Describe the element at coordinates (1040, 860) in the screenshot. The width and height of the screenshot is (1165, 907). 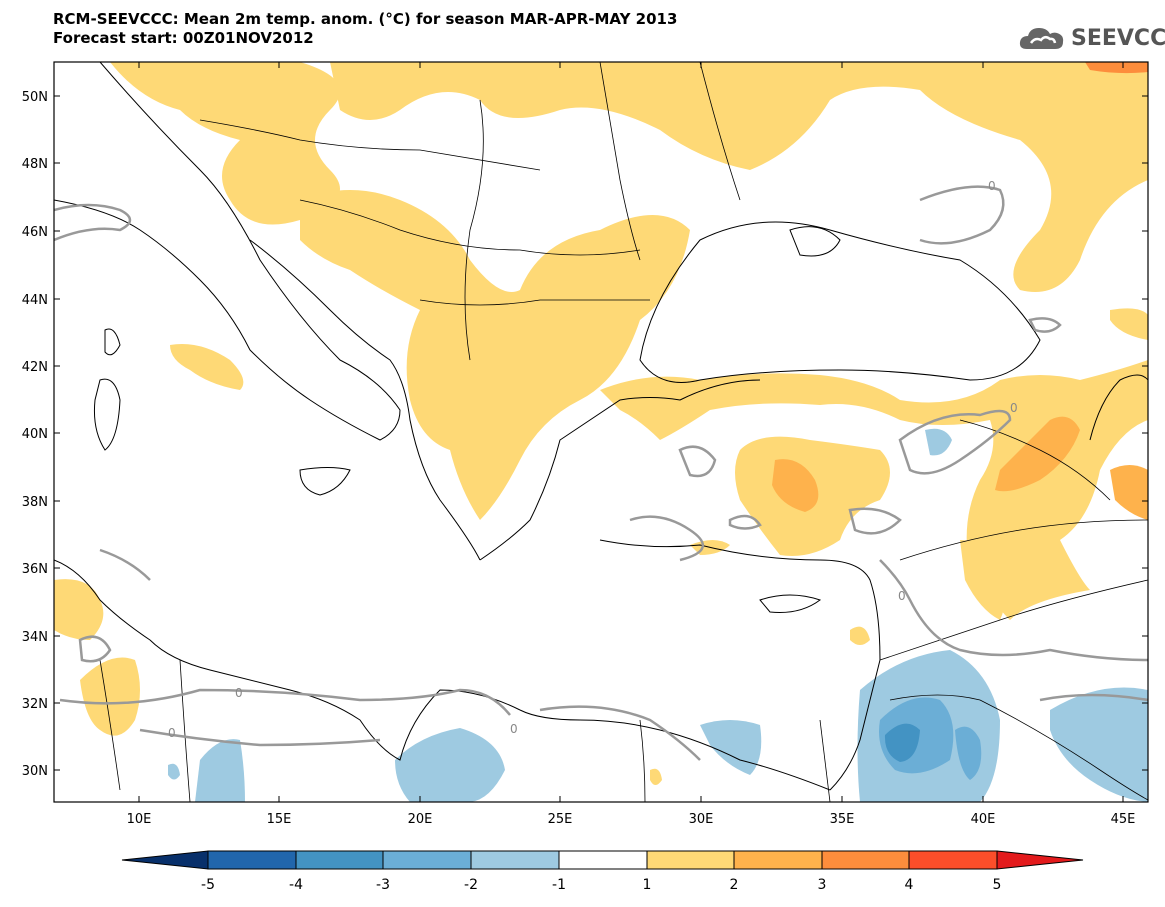
I see `colorbar-arrow-right` at that location.